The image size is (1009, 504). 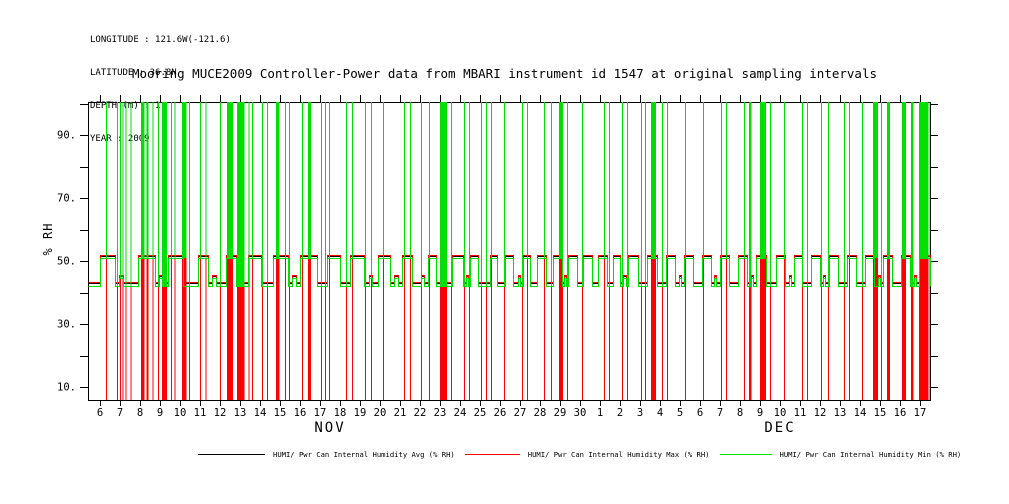 I want to click on y-tick-label: 70., so click(x=66, y=199).